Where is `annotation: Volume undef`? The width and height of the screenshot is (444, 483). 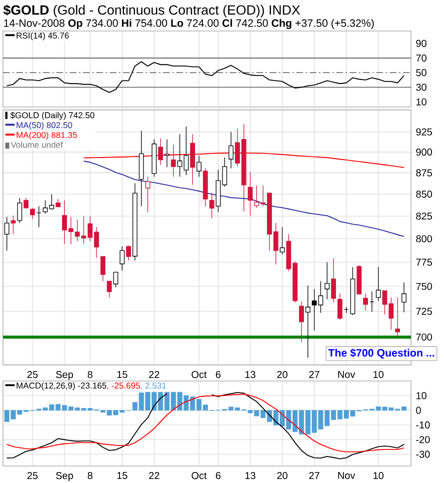 annotation: Volume undef is located at coordinates (36, 145).